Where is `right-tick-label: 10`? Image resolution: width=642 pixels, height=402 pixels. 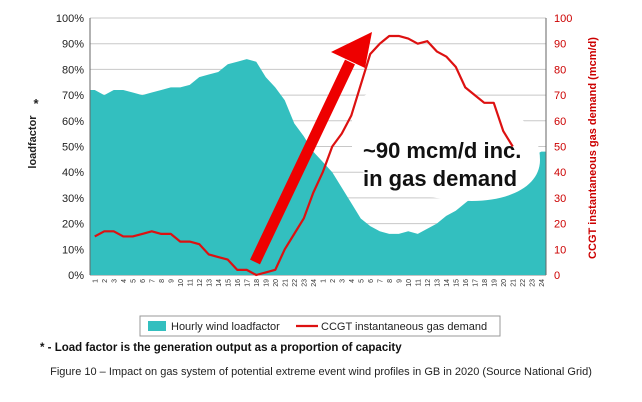 right-tick-label: 10 is located at coordinates (560, 250).